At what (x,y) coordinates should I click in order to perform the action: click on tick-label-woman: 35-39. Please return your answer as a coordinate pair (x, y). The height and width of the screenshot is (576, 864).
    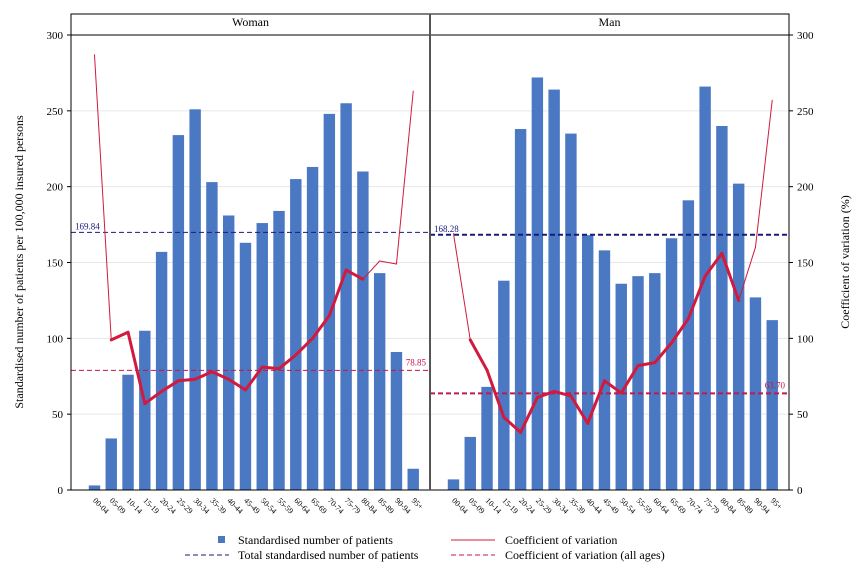
    Looking at the image, I should click on (219, 506).